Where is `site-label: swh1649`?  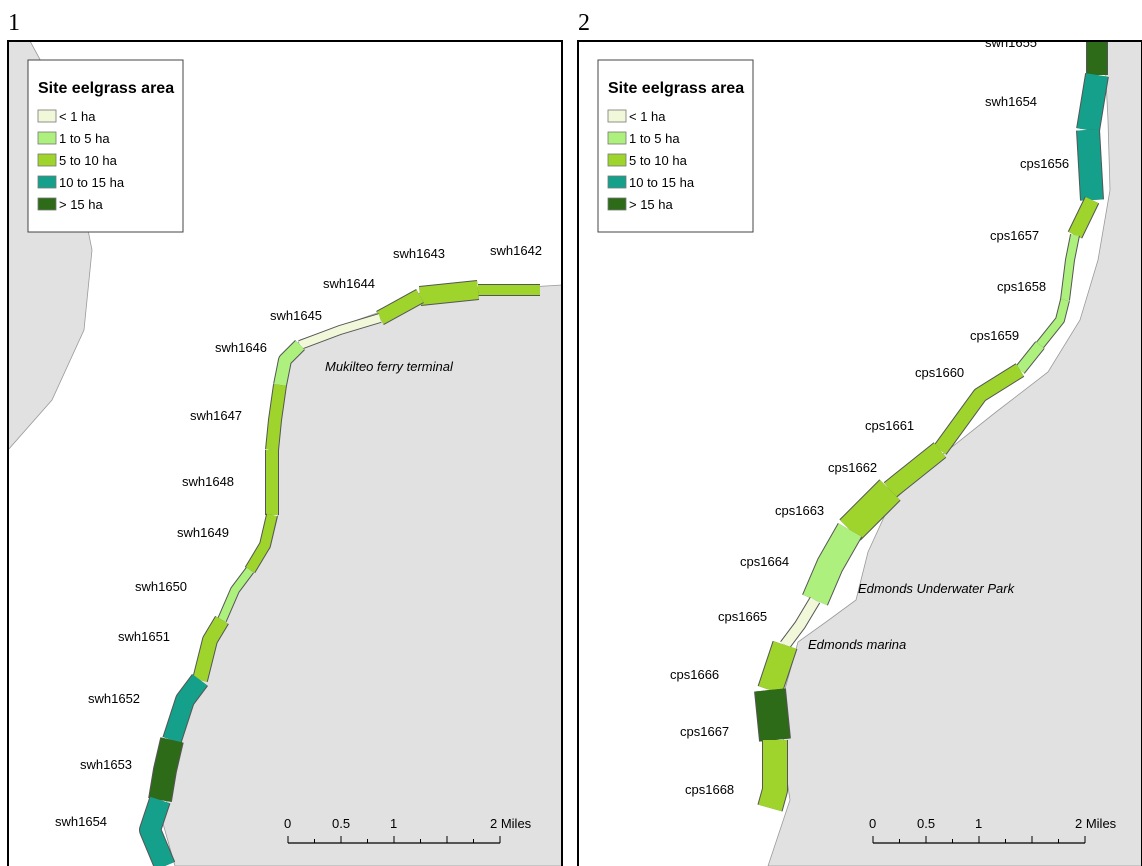
site-label: swh1649 is located at coordinates (203, 532).